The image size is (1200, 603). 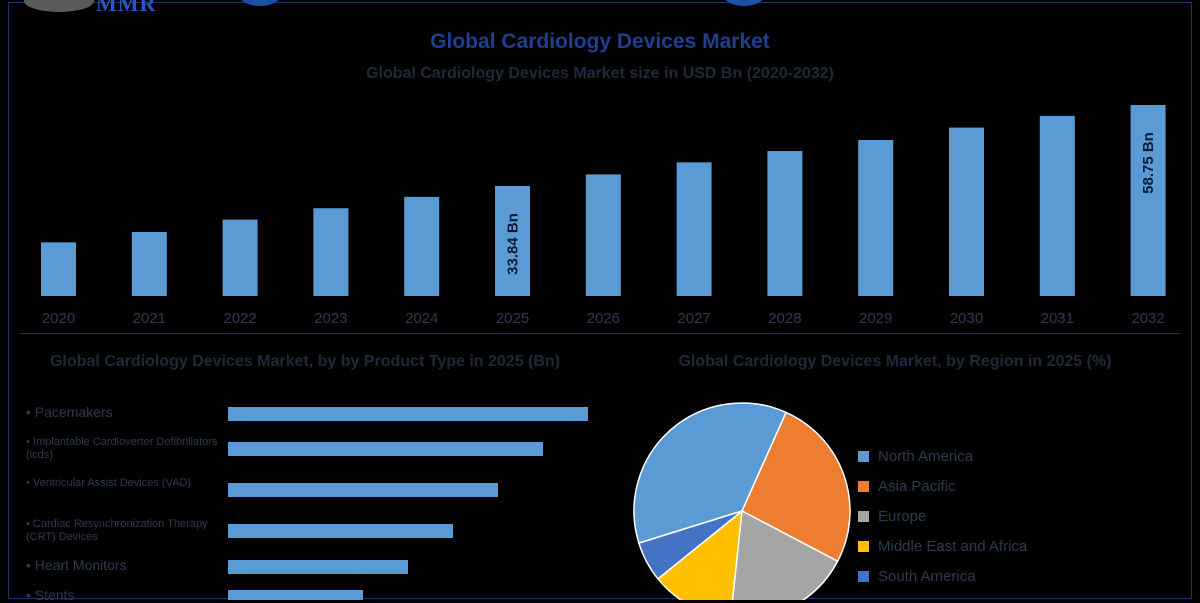 I want to click on section-divider, so click(x=600, y=333).